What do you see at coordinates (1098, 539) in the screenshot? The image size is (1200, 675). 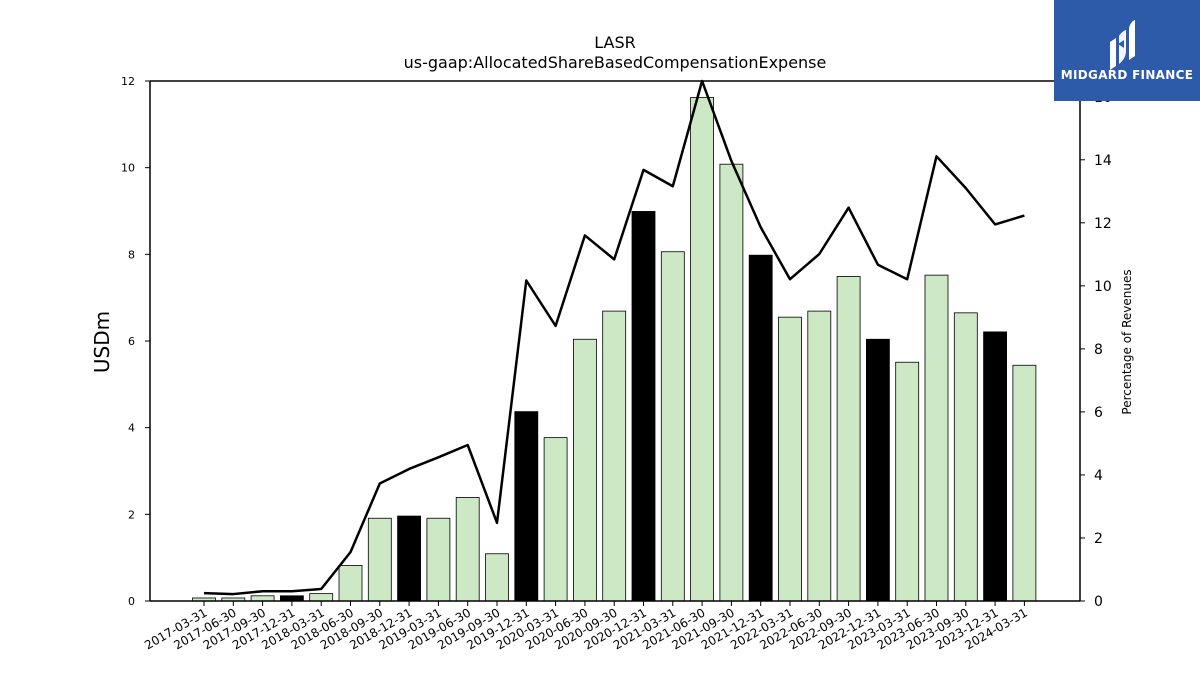 I see `y-right-tick-label: 2` at bounding box center [1098, 539].